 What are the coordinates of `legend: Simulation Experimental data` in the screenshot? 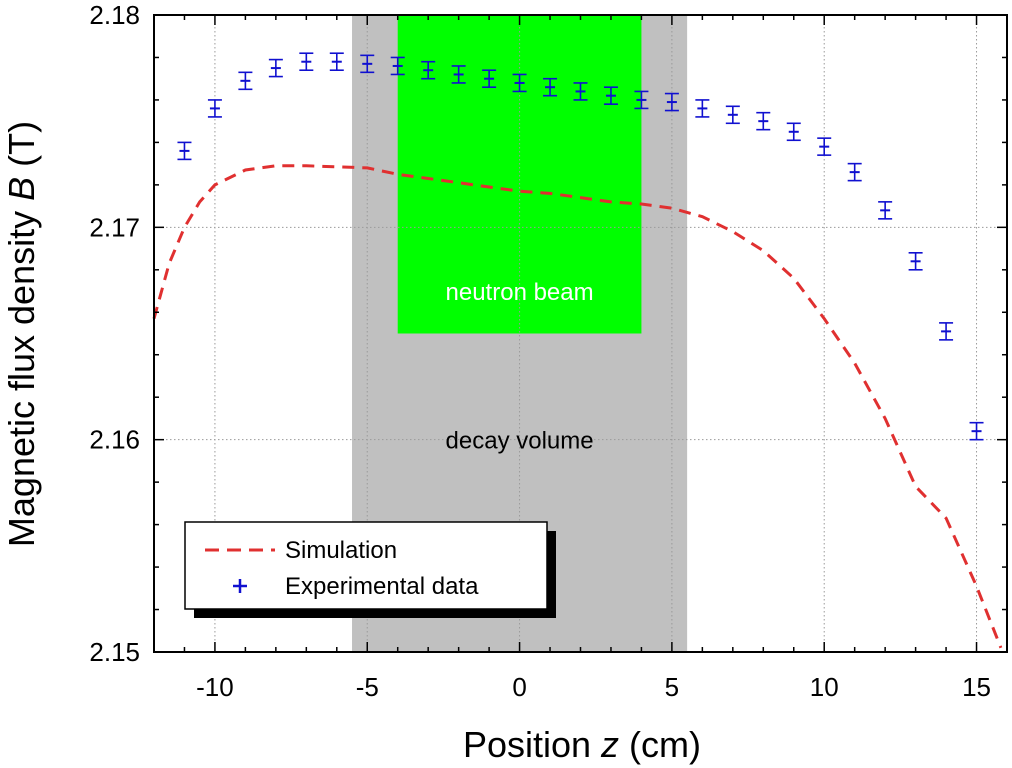 It's located at (370, 569).